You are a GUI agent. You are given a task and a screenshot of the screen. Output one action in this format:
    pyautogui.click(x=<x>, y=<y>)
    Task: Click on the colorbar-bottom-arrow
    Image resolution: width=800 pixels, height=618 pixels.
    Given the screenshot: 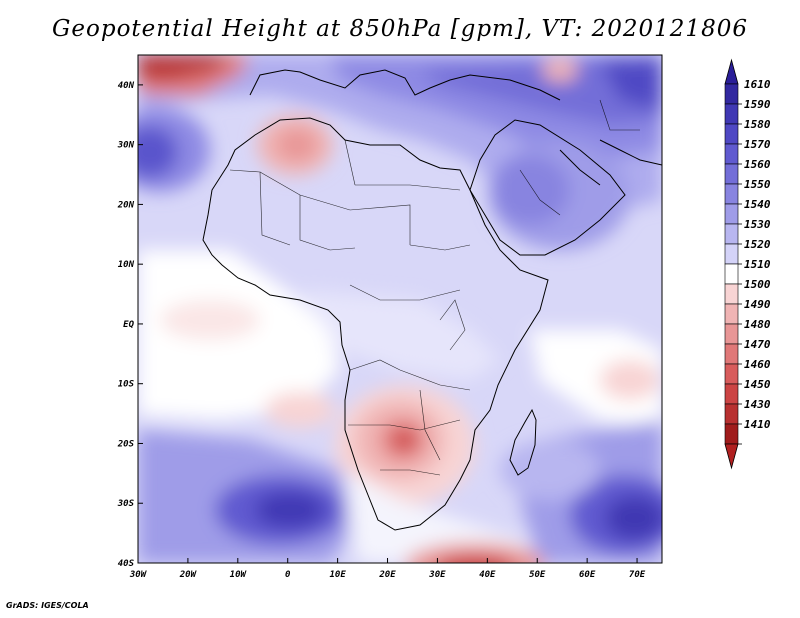 What is the action you would take?
    pyautogui.click(x=731, y=456)
    